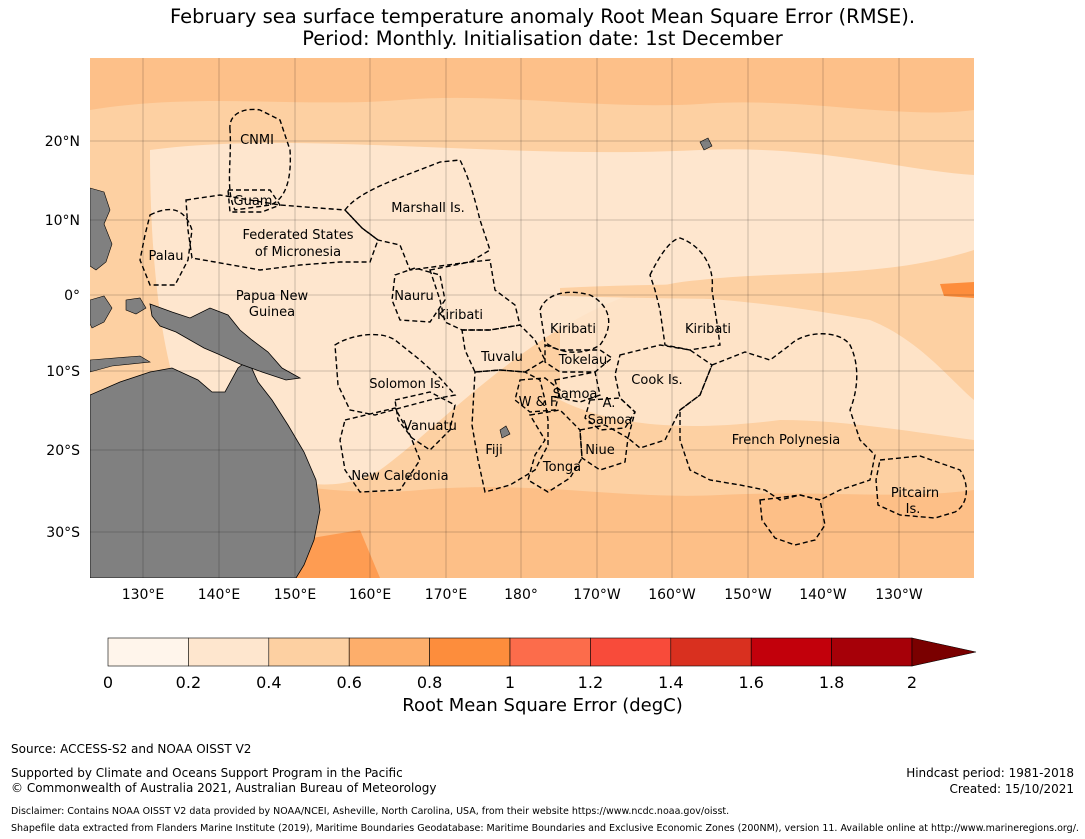  I want to click on lon-tick-170w: 170°W, so click(597, 595).